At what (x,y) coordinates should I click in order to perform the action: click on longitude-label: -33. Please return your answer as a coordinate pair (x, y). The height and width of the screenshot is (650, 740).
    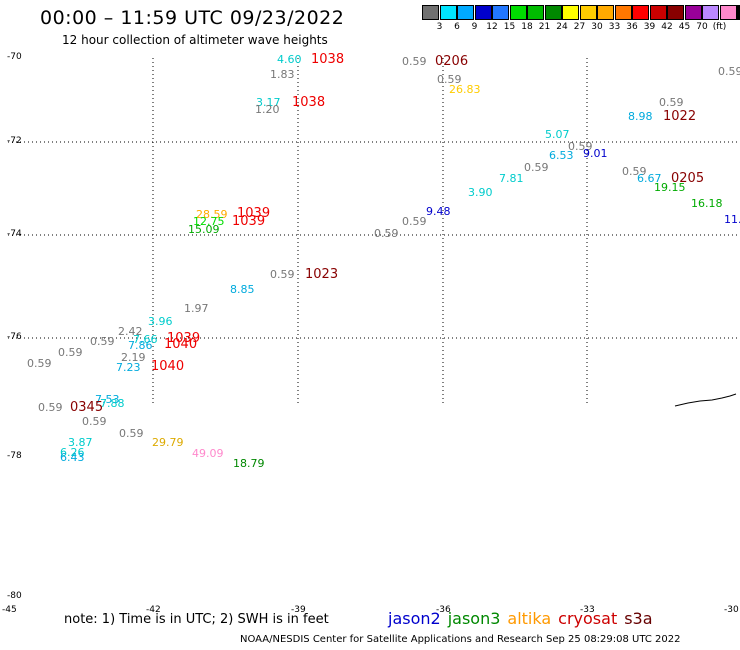
    Looking at the image, I should click on (587, 610).